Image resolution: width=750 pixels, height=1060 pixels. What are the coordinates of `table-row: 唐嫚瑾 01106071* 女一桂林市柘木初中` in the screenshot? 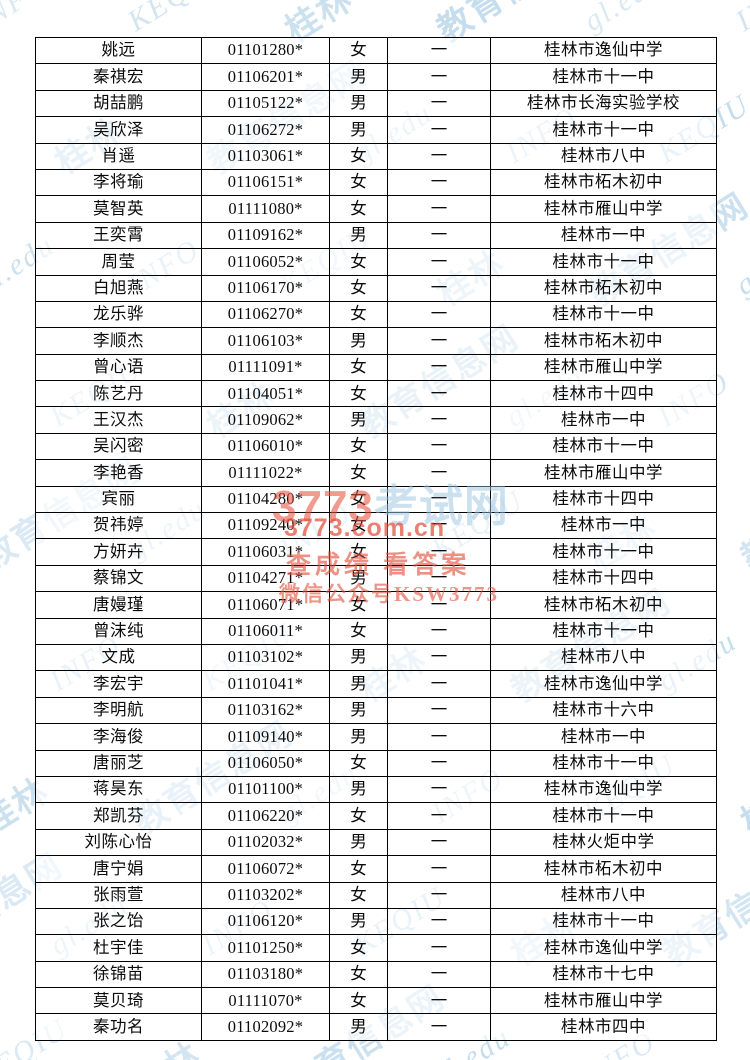 It's located at (376, 605).